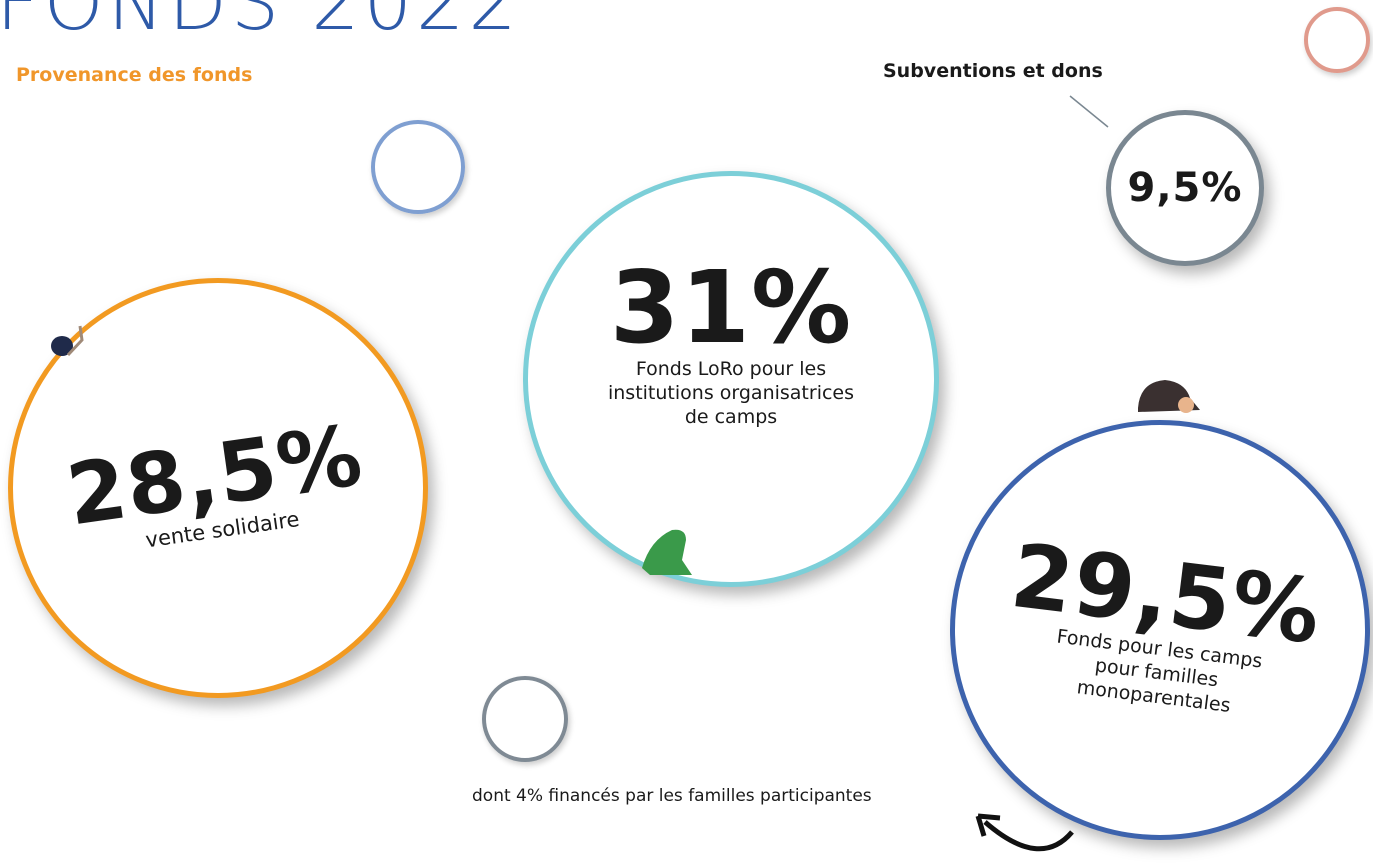 This screenshot has height=865, width=1373. I want to click on label: Subventions et dons, so click(993, 71).